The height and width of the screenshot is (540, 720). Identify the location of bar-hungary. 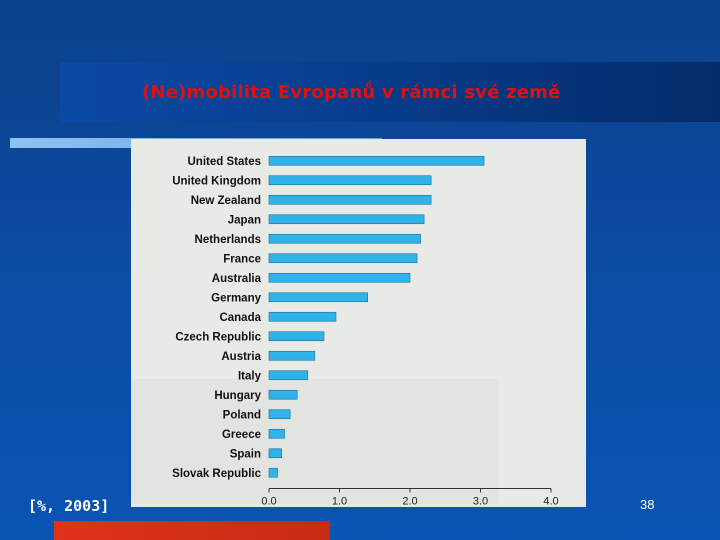
(283, 394).